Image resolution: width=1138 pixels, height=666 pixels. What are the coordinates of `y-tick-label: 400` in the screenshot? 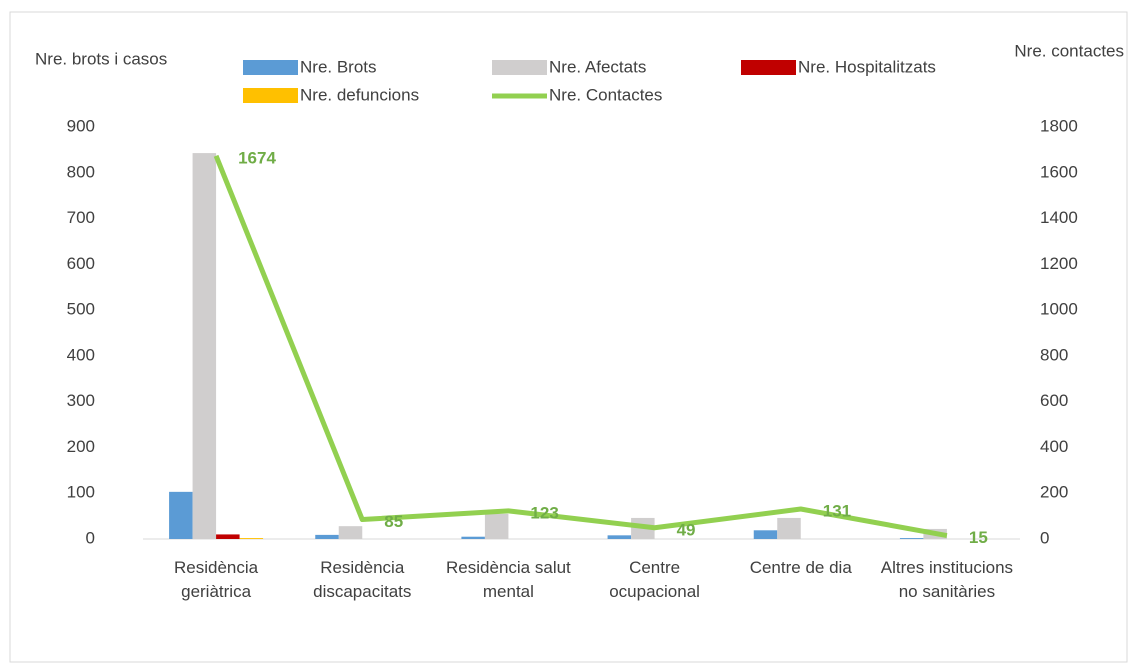 It's located at (81, 354).